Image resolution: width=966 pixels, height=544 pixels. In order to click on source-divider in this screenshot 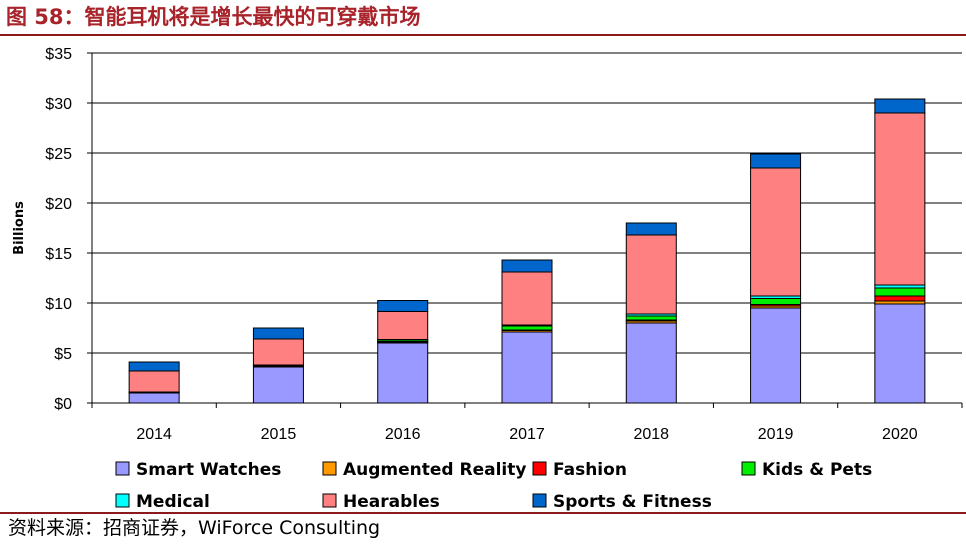, I will do `click(483, 513)`.